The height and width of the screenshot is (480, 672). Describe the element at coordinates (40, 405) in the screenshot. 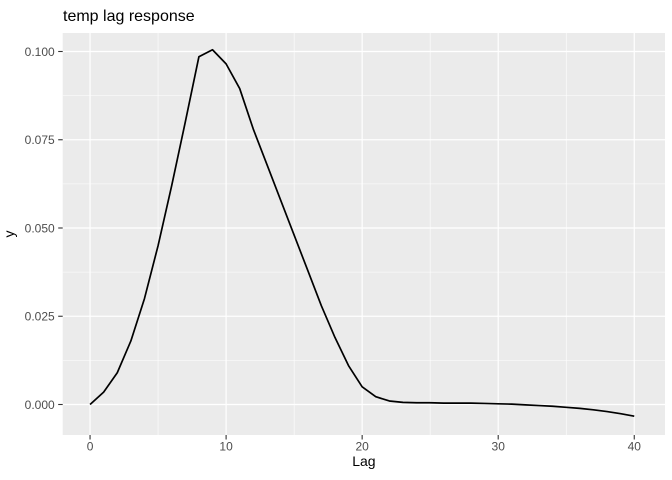

I see `y-tick-label: 0.000` at that location.